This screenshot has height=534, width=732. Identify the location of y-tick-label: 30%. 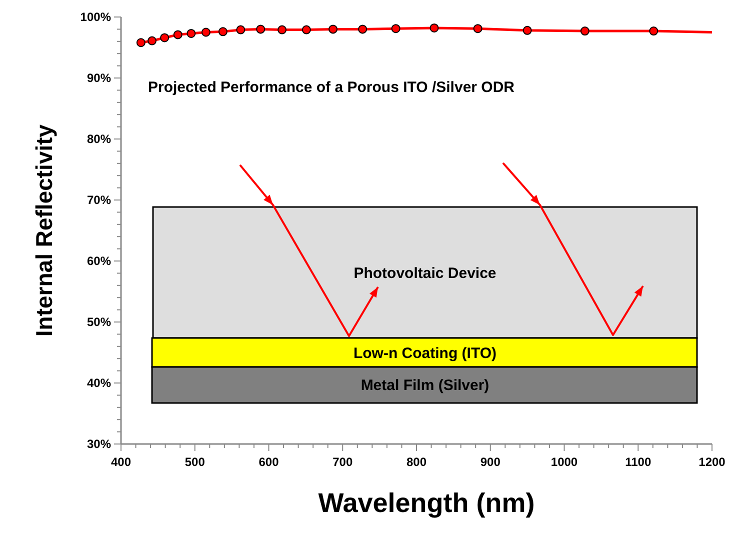
(99, 444).